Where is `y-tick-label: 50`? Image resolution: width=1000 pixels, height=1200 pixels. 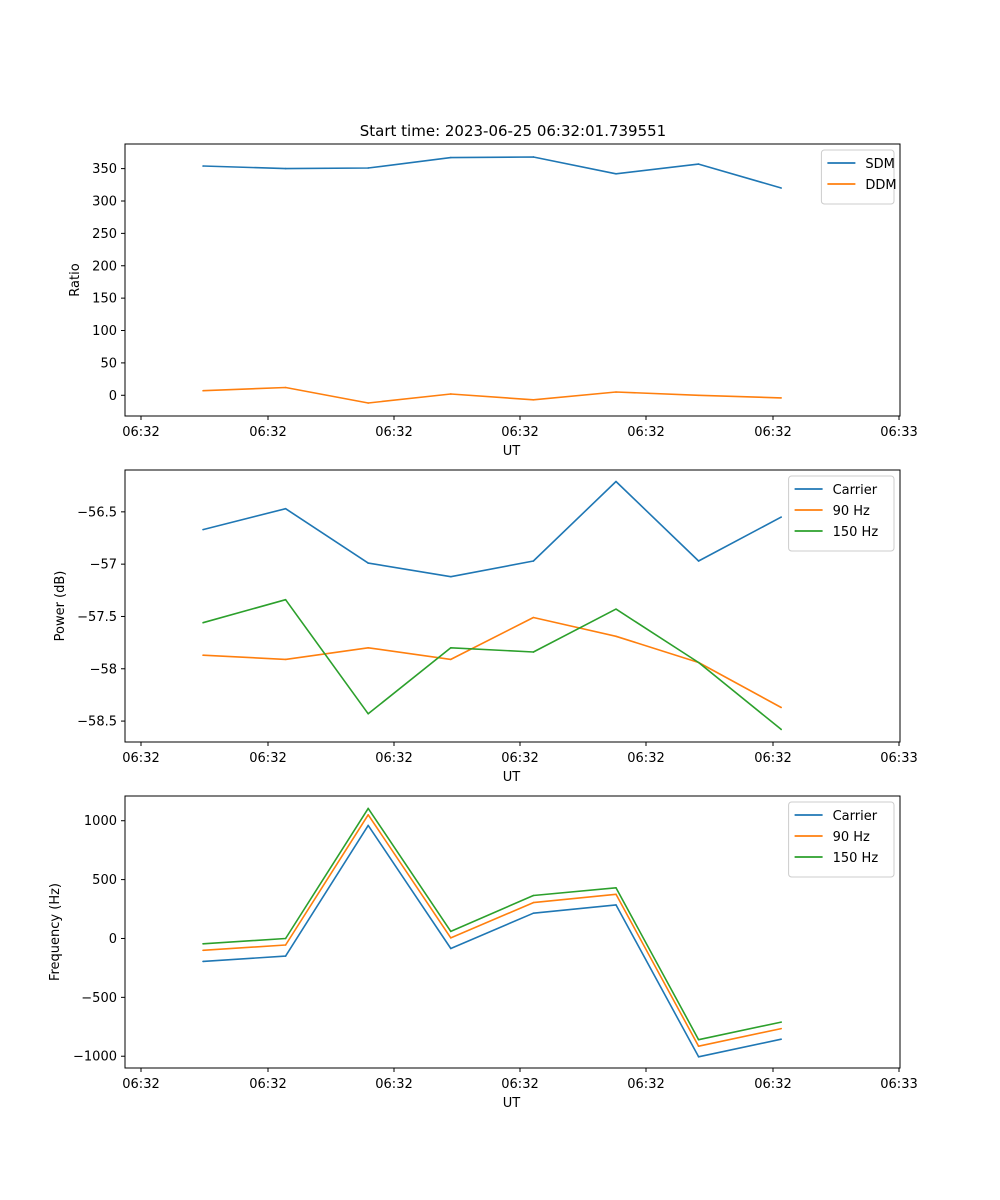 y-tick-label: 50 is located at coordinates (108, 363).